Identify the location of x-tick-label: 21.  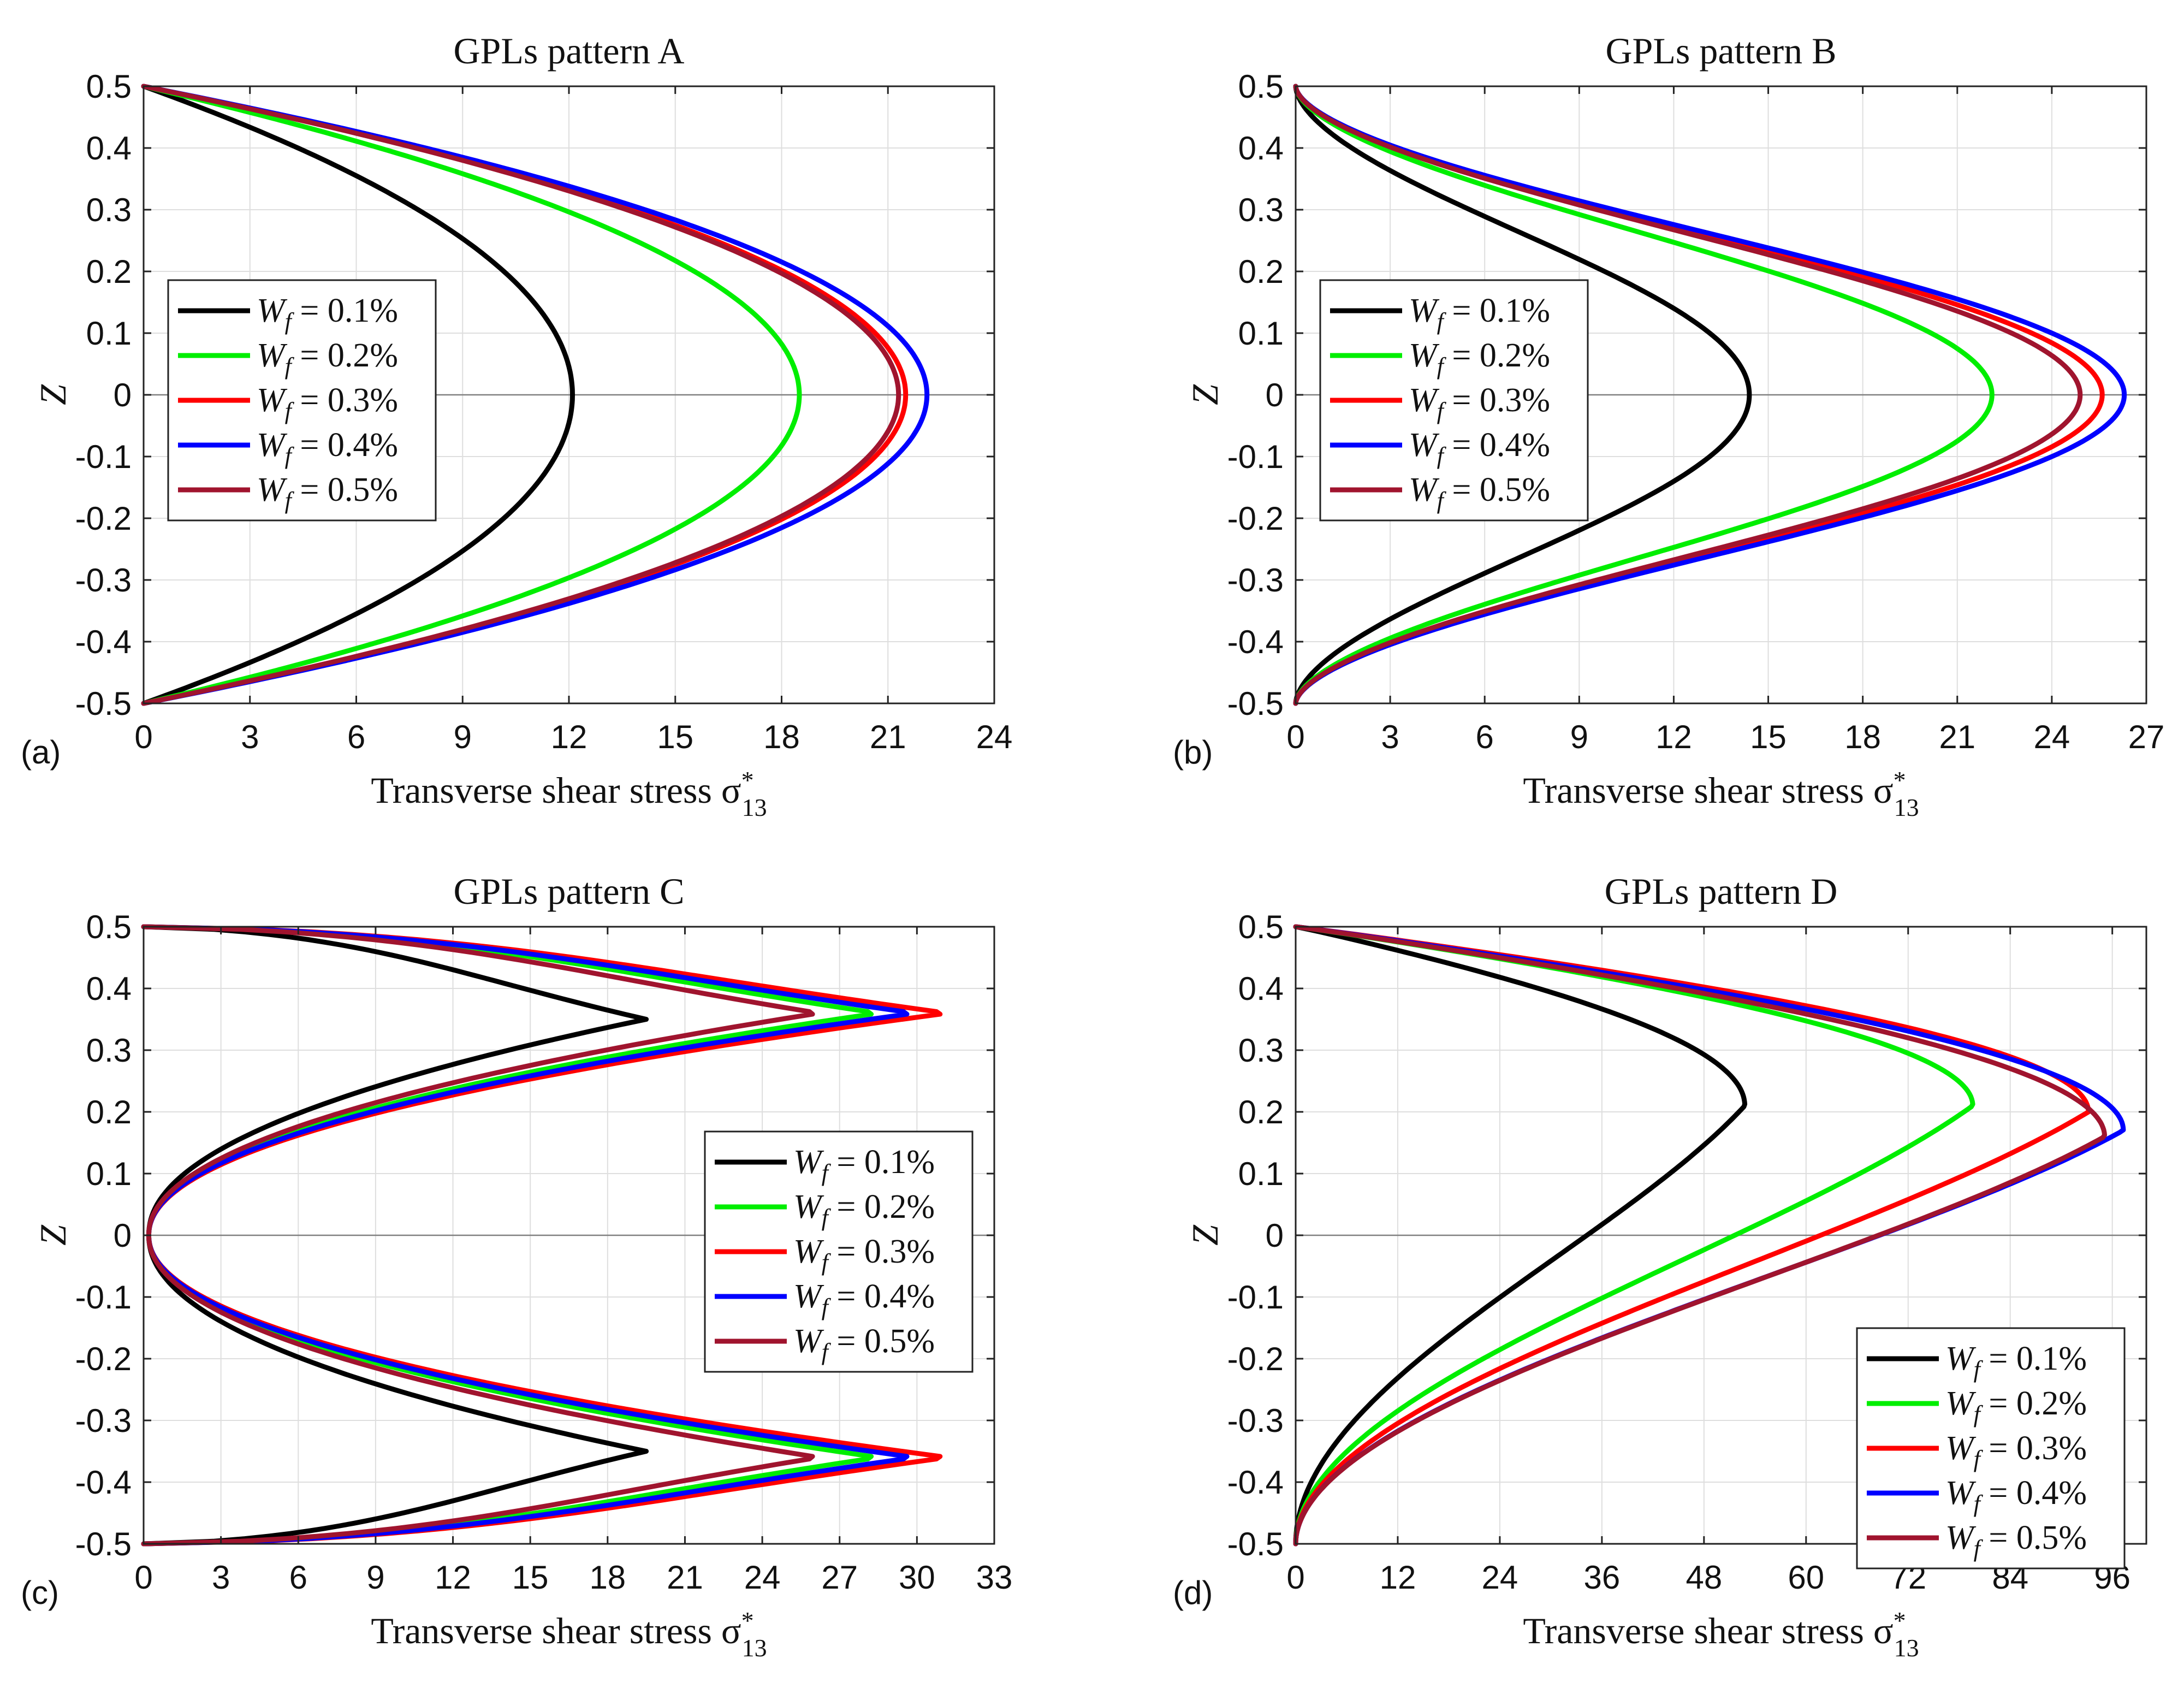
(888, 737).